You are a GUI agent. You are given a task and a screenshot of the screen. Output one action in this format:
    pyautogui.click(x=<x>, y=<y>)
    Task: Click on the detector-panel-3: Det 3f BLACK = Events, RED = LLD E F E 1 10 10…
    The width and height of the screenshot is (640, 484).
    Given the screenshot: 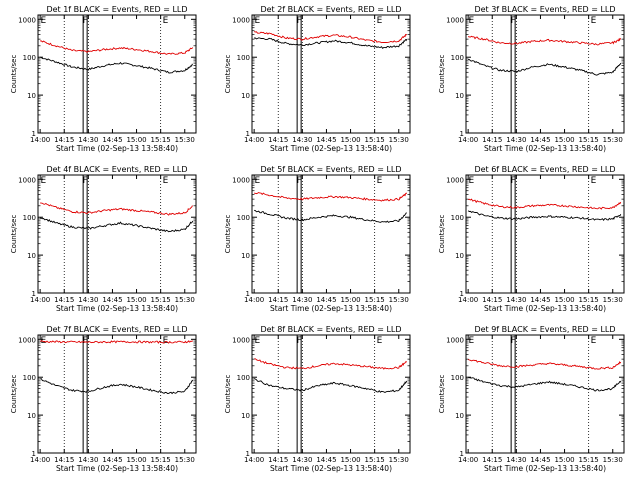 What is the action you would take?
    pyautogui.click(x=531, y=79)
    